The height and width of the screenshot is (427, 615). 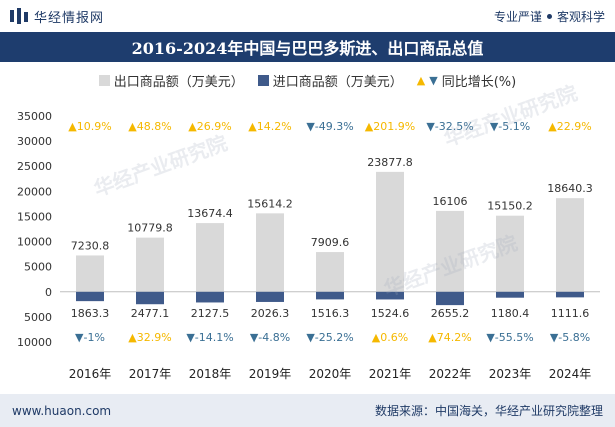 I want to click on chart-legend: 出口商品额（万美元） 进口商品额（万美元） ▲ ▼ 同比增长(%), so click(x=307, y=80).